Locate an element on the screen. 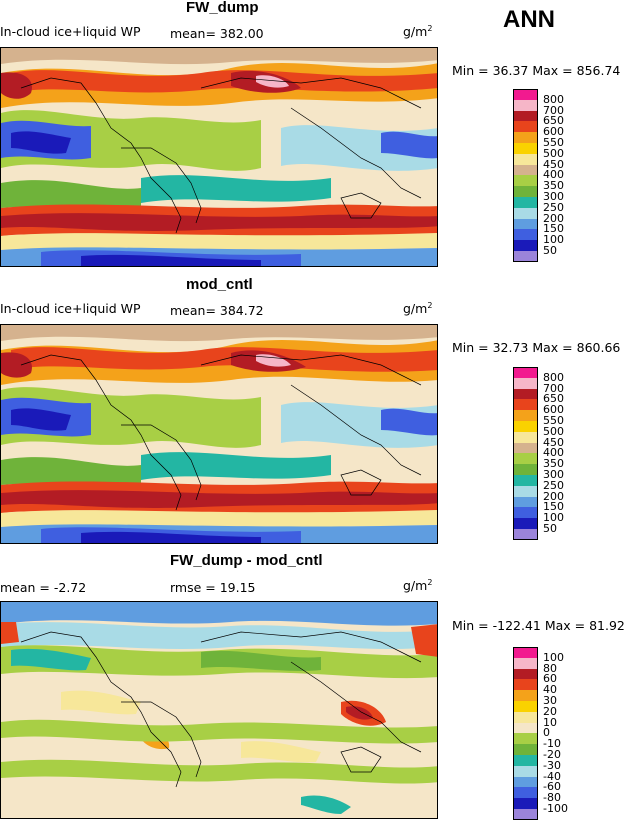 The image size is (634, 823). colorbar-tick-label: 350 is located at coordinates (553, 186).